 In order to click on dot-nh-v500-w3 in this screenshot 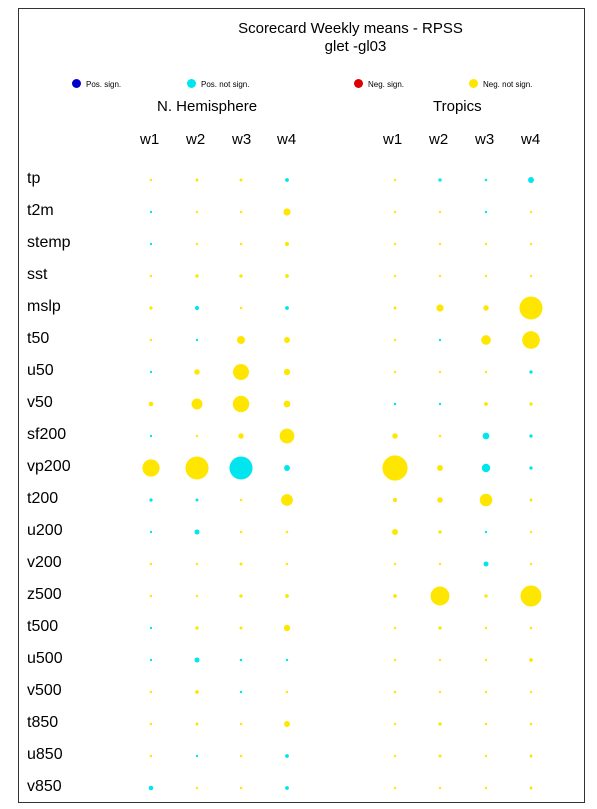, I will do `click(241, 692)`.